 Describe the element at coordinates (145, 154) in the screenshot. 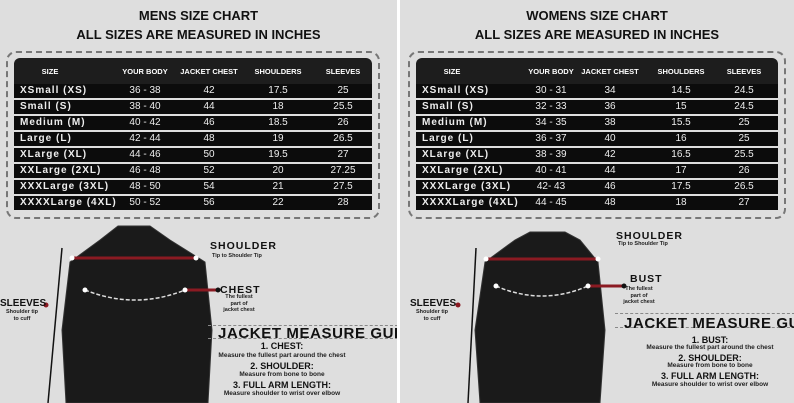

I see `body-cell: 44 - 46` at that location.